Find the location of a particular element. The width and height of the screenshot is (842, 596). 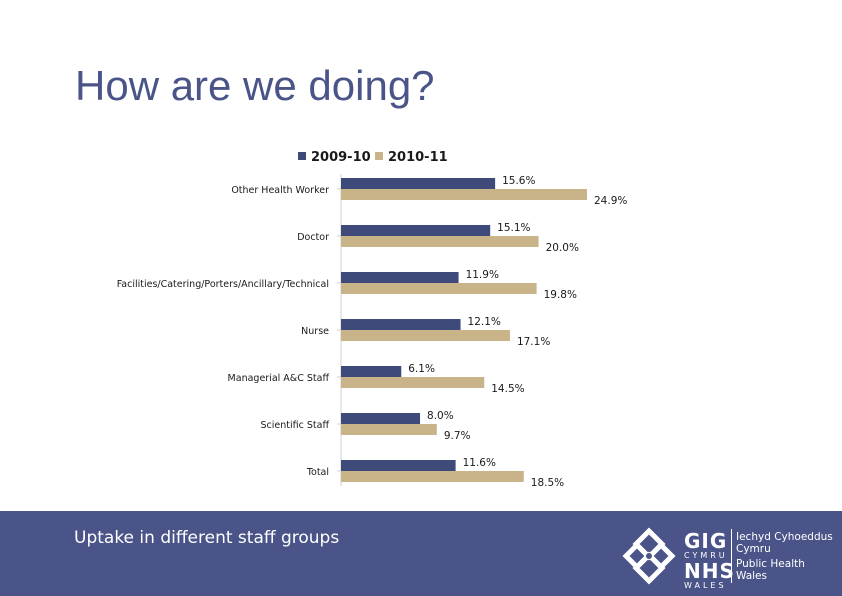

data-label: 24.9% is located at coordinates (610, 201).